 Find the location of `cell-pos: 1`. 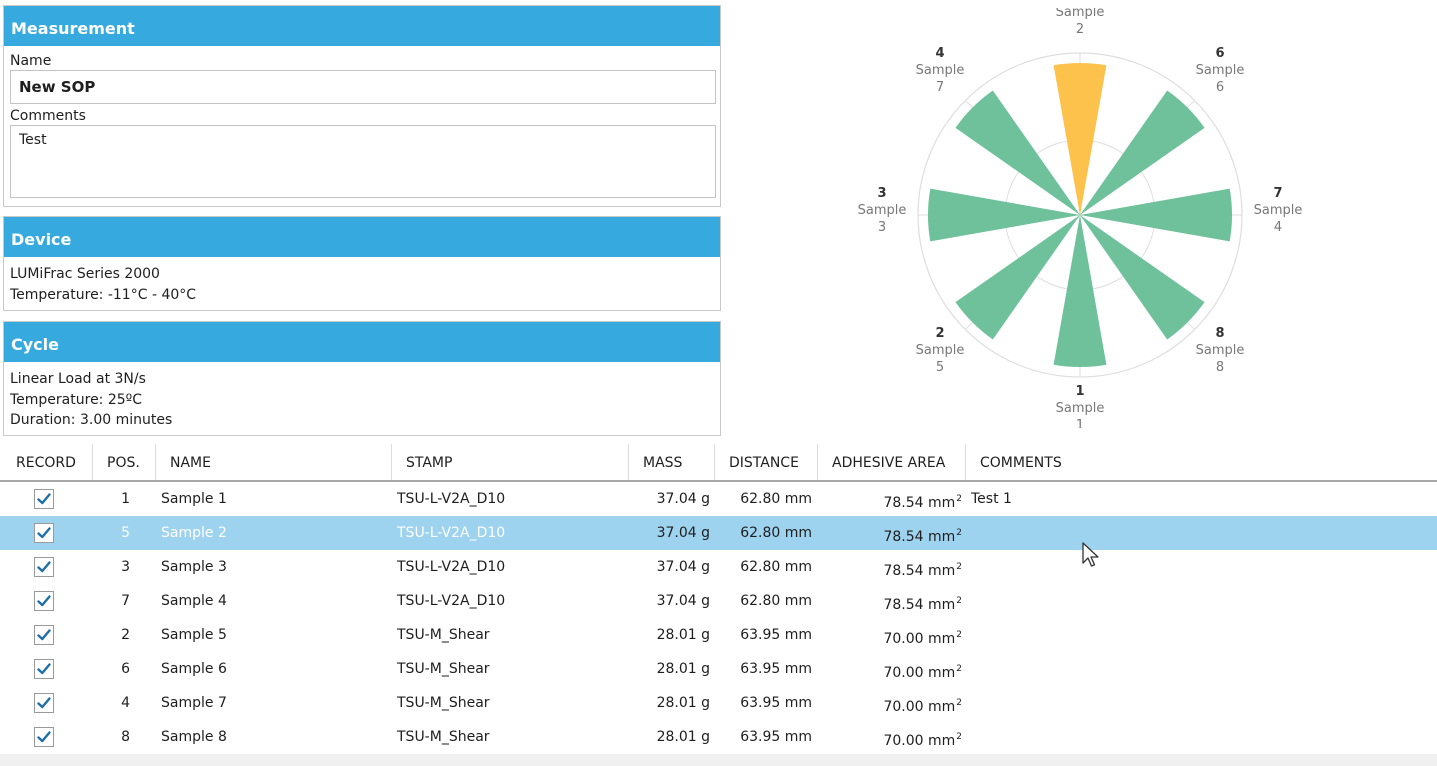

cell-pos: 1 is located at coordinates (125, 499).